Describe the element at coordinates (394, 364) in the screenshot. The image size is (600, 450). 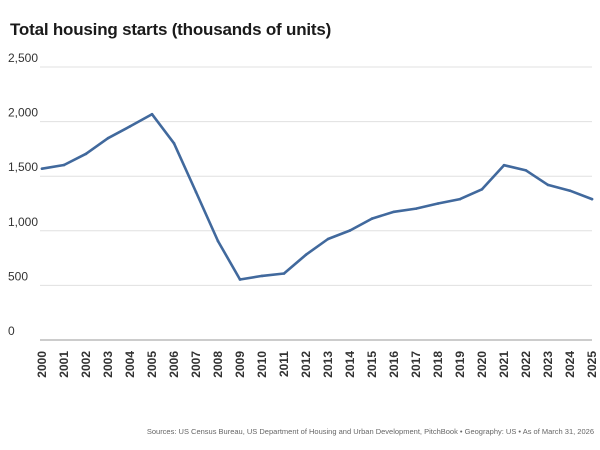
I see `x-tick-label: 2016` at that location.